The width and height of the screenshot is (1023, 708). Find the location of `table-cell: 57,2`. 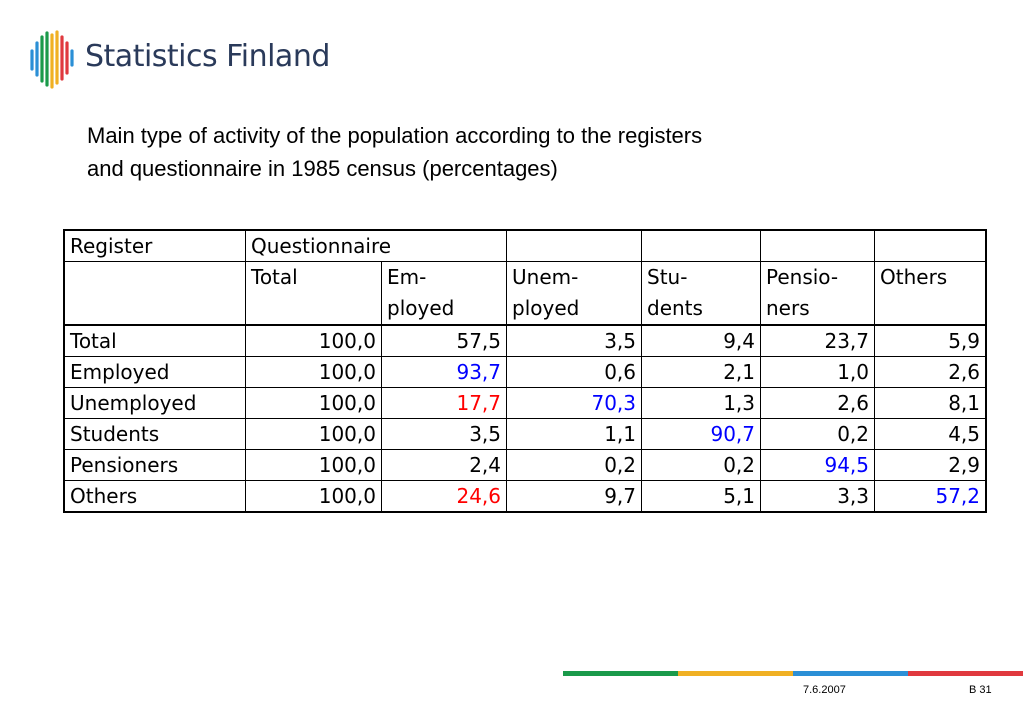

table-cell: 57,2 is located at coordinates (930, 496).